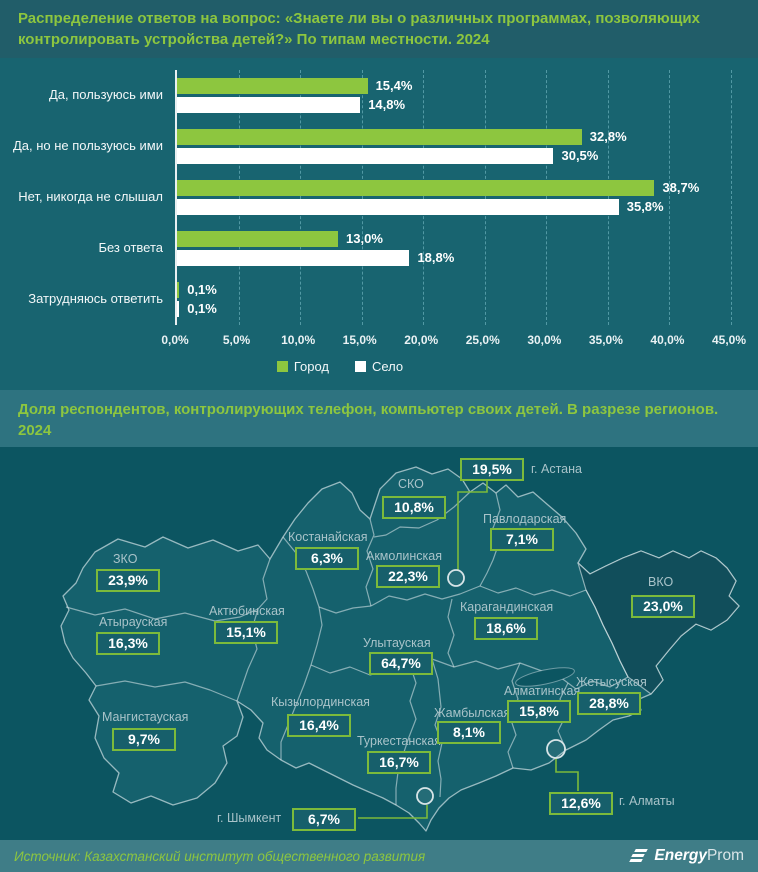  I want to click on map-badge-astana: 19,5%, so click(492, 469).